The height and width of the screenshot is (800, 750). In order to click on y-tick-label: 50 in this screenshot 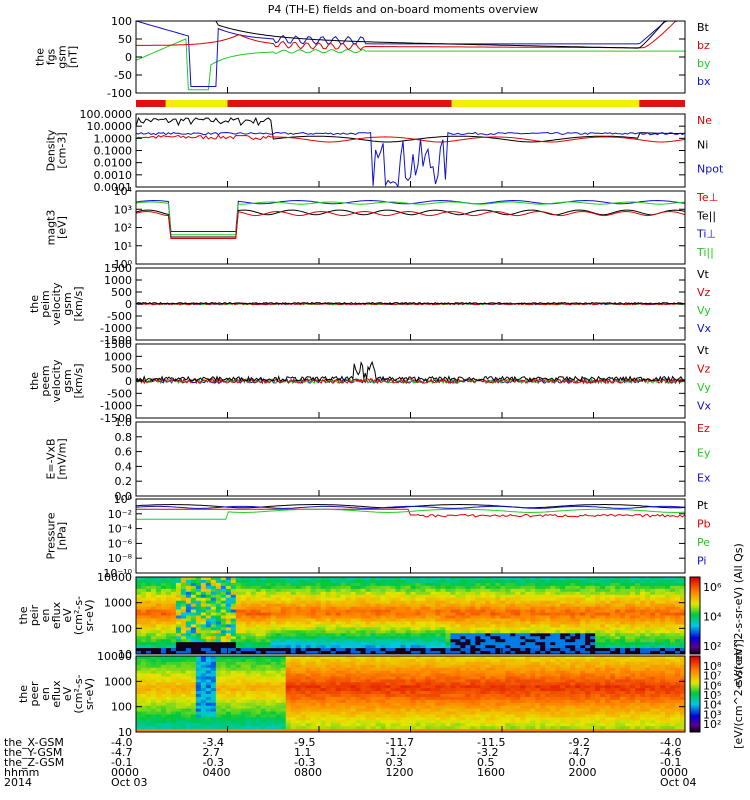, I will do `click(125, 39)`.